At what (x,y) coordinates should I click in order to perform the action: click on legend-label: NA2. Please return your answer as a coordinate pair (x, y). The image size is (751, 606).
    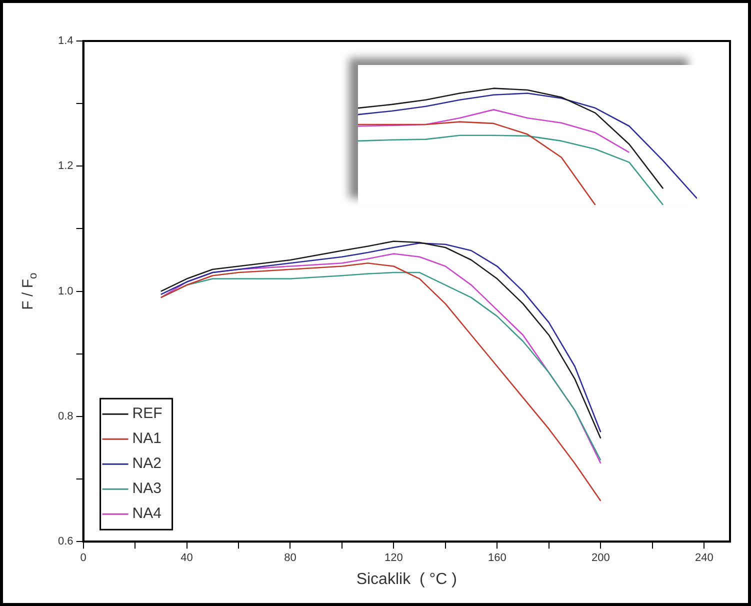
    Looking at the image, I should click on (147, 463).